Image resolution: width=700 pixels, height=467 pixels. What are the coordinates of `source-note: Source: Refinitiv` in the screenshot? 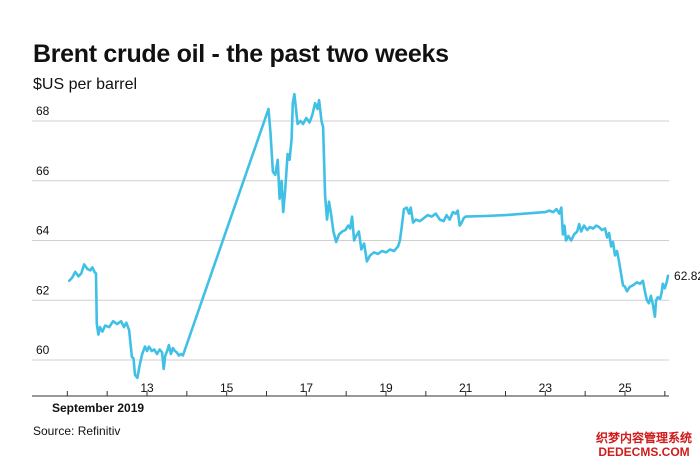 It's located at (77, 431).